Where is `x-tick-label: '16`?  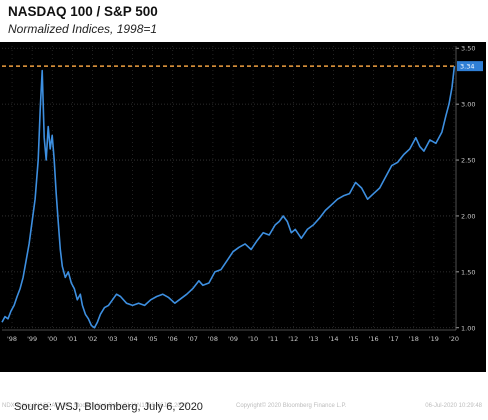
x-tick-label: '16 is located at coordinates (374, 339).